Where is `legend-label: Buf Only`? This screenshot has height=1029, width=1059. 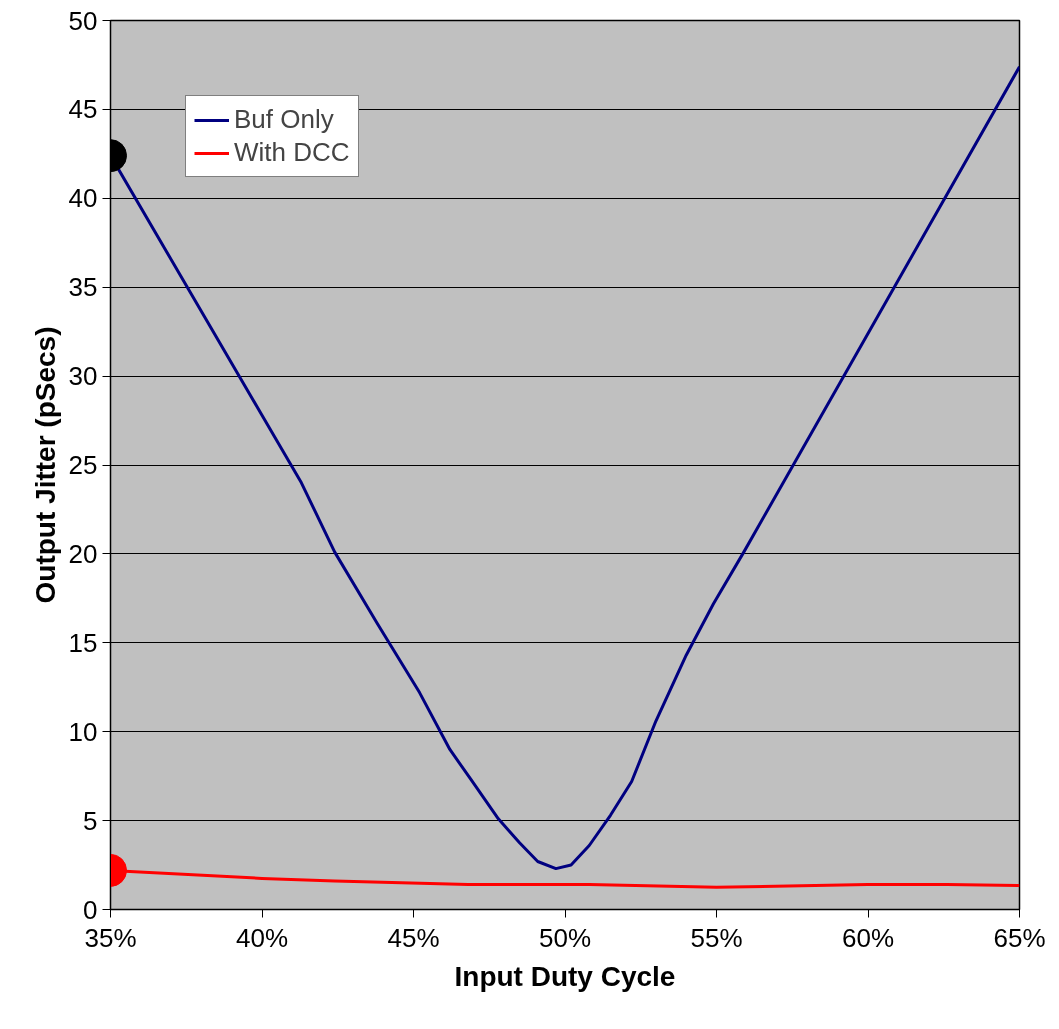
legend-label: Buf Only is located at coordinates (284, 119).